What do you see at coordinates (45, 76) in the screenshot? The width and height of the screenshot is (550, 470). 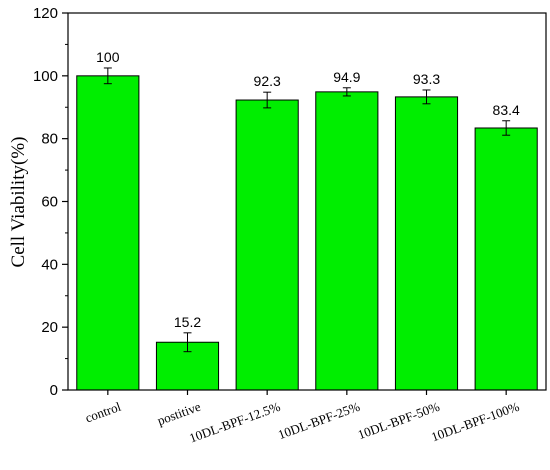 I see `y-tick-label: 100` at bounding box center [45, 76].